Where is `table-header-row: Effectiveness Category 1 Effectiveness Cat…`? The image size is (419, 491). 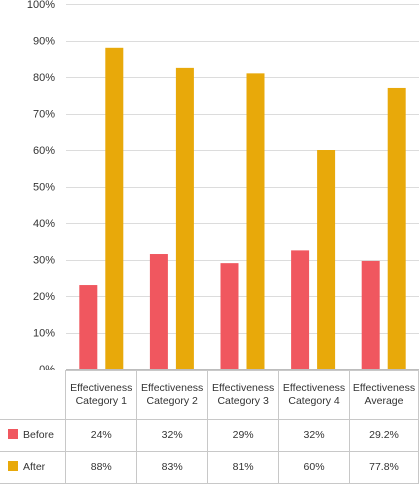 table-header-row: Effectiveness Category 1 Effectiveness Cat… is located at coordinates (209, 395).